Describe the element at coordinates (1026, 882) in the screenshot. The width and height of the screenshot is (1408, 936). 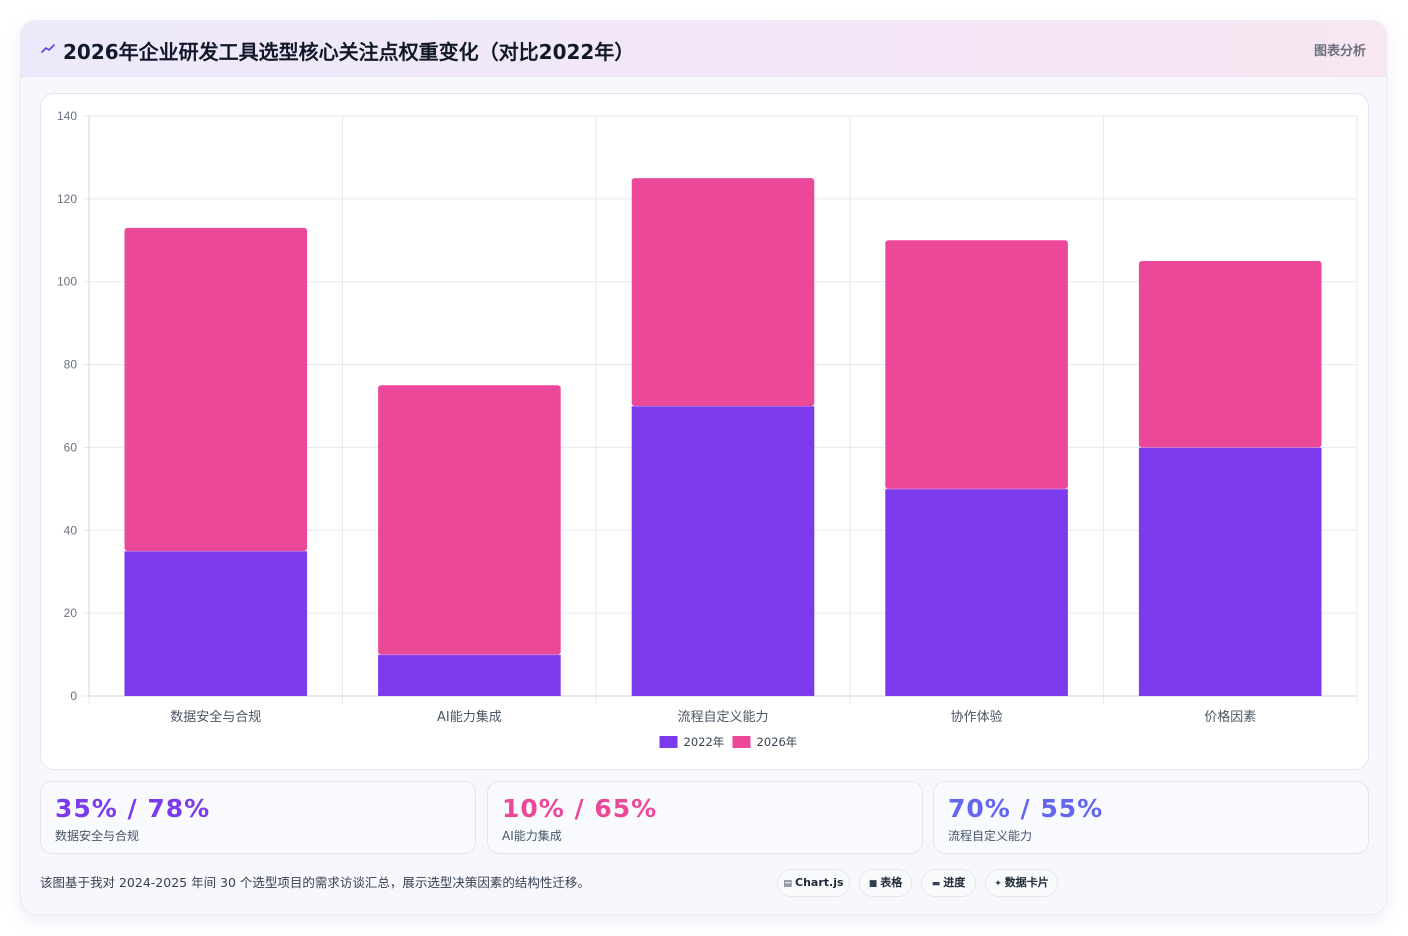
I see `chip-label: 数据卡片` at that location.